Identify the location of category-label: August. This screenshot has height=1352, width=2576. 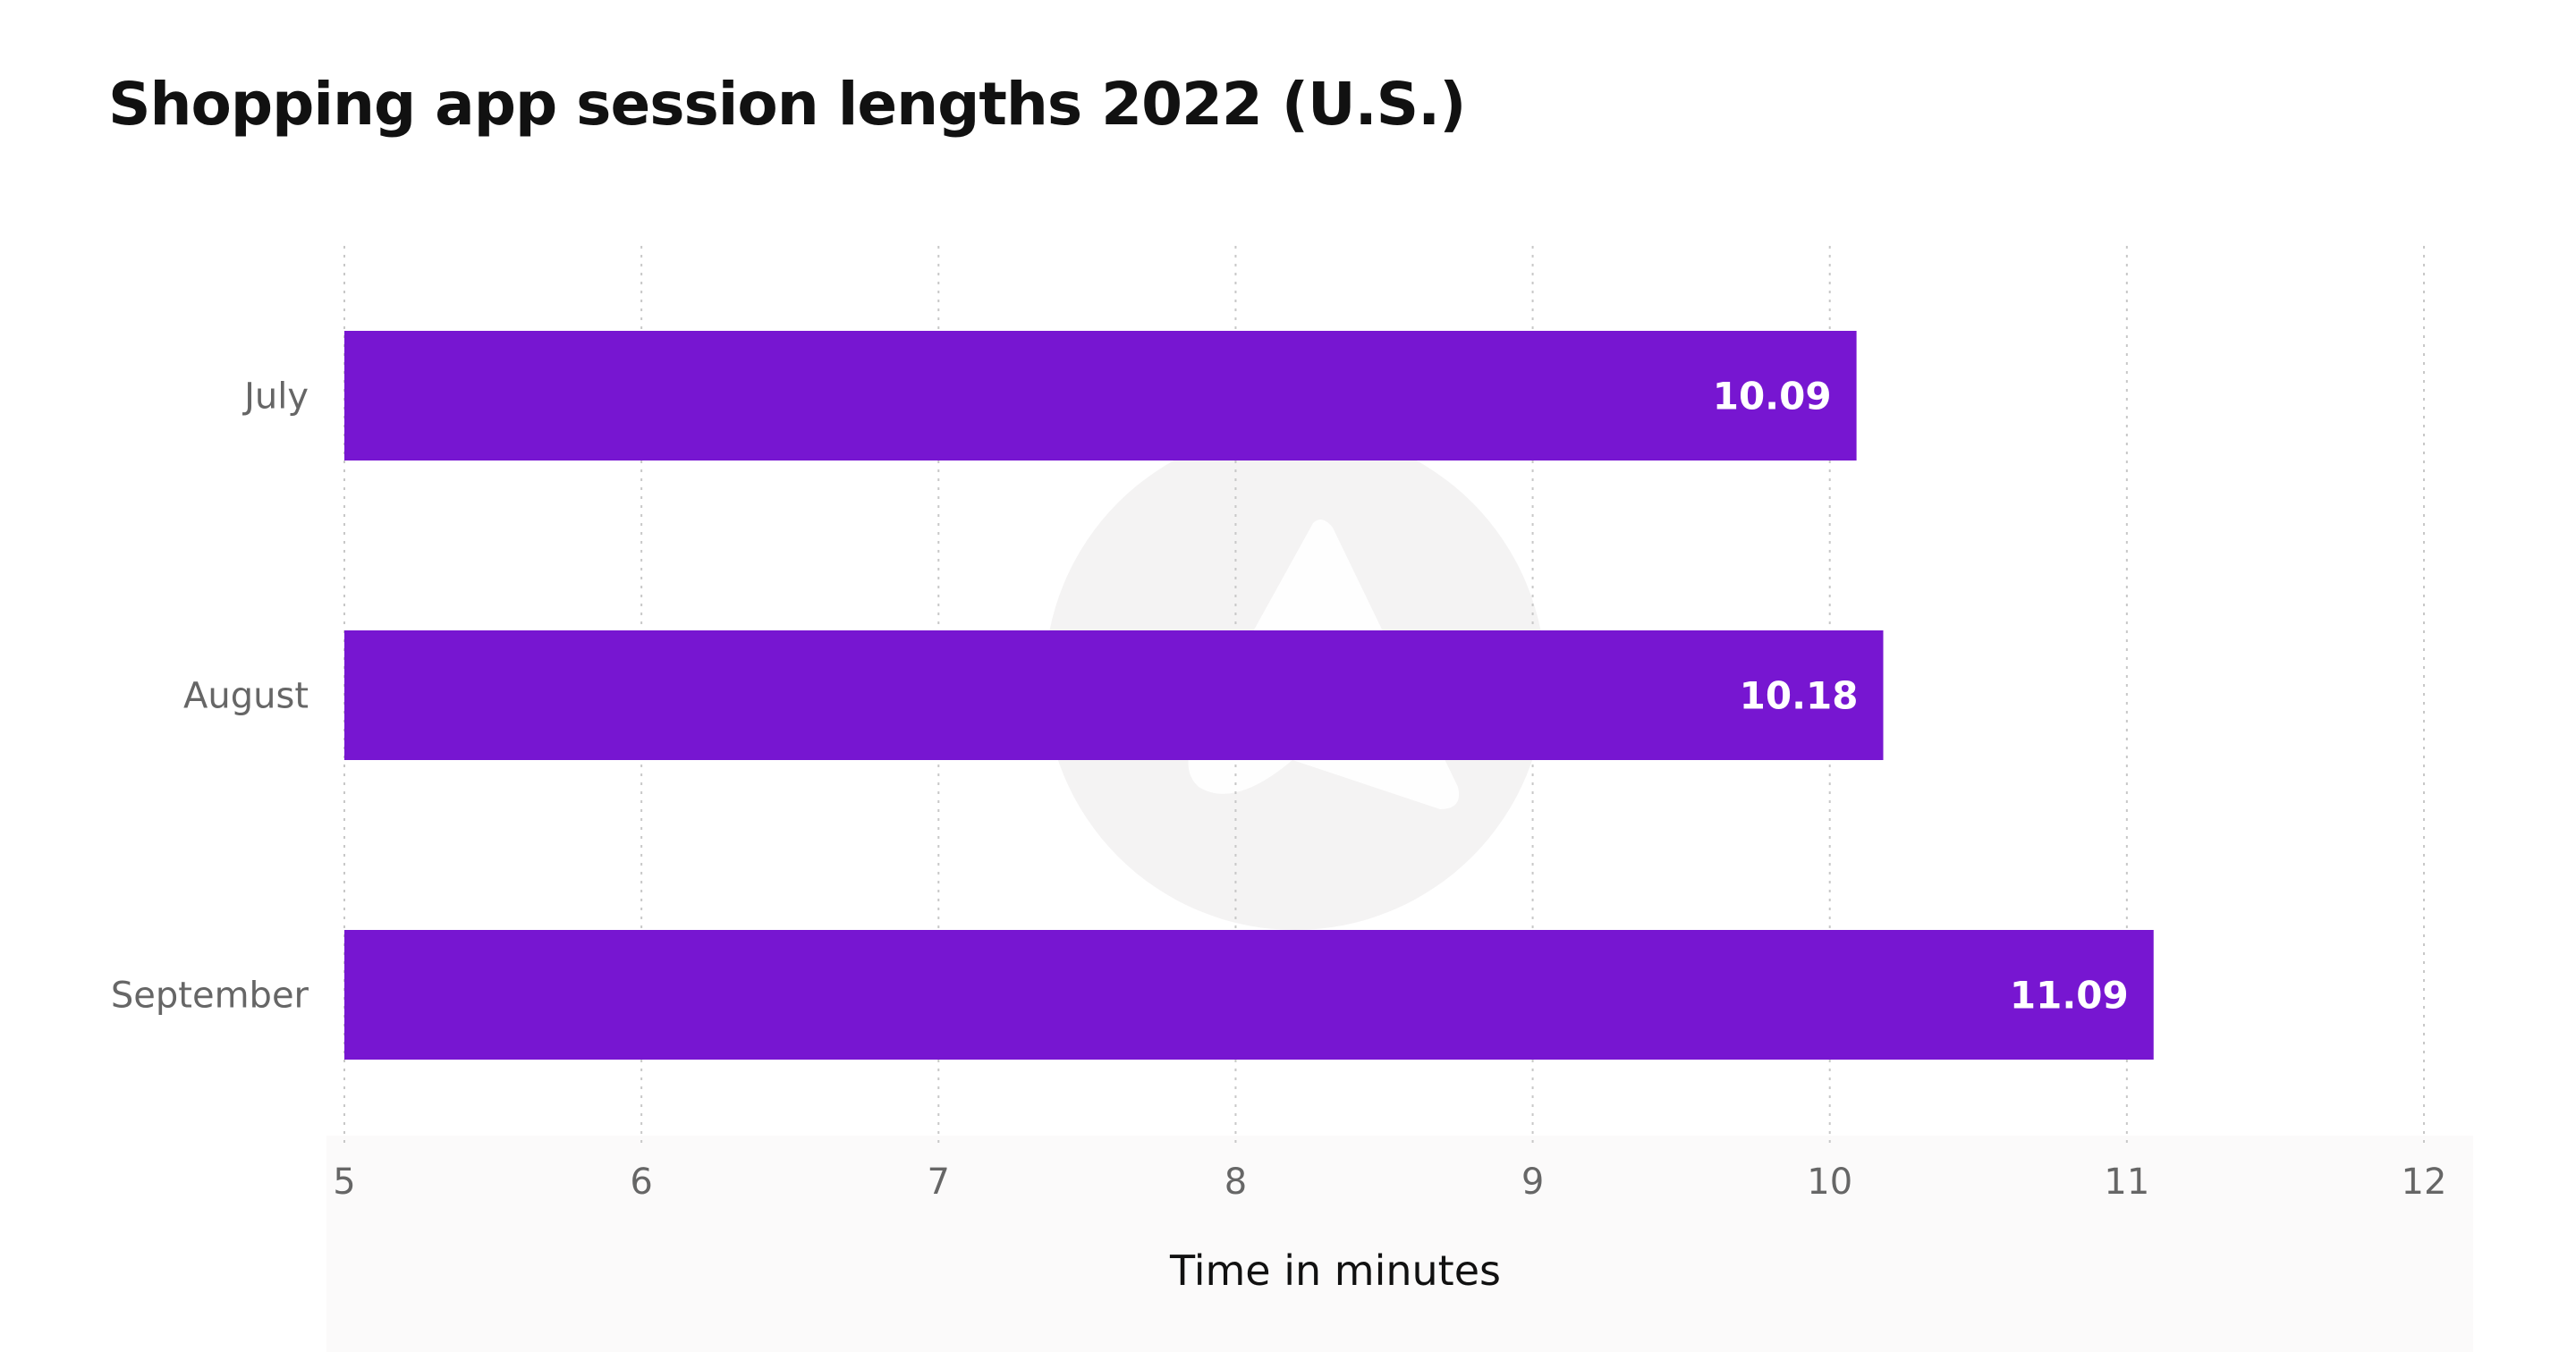
(246, 696).